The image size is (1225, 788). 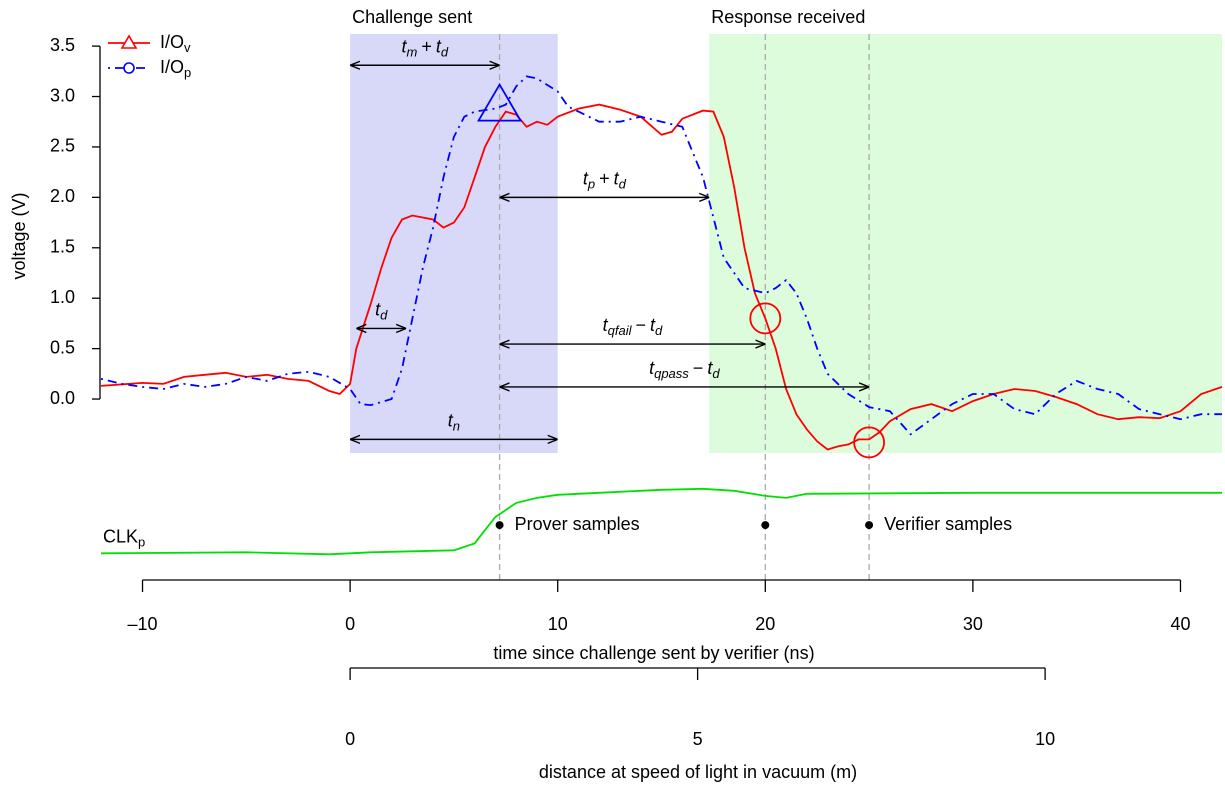 What do you see at coordinates (661, 521) in the screenshot?
I see `series-line` at bounding box center [661, 521].